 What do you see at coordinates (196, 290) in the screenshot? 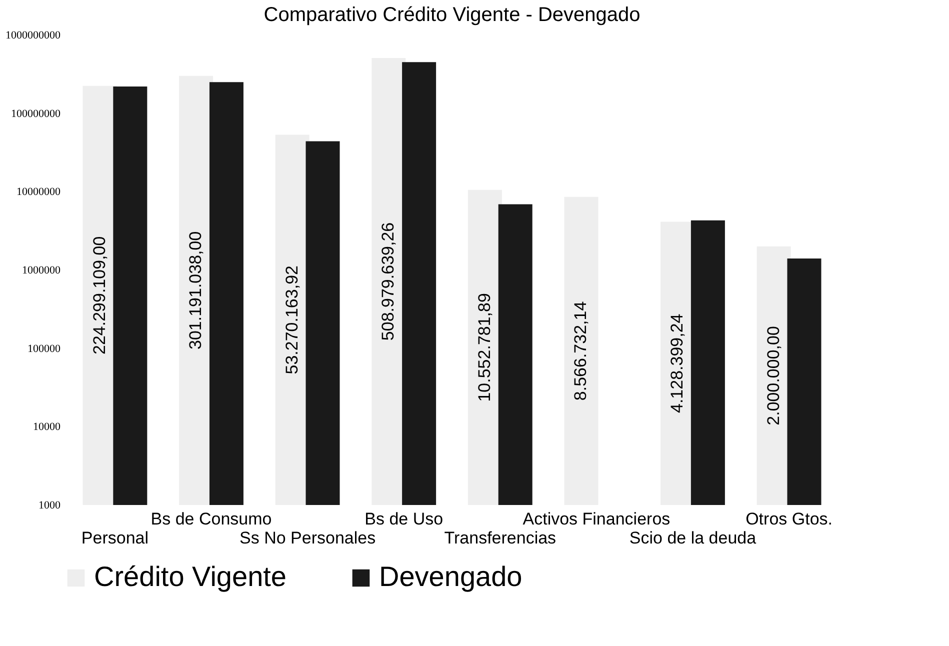
I see `data-label: 301.191.038,00` at bounding box center [196, 290].